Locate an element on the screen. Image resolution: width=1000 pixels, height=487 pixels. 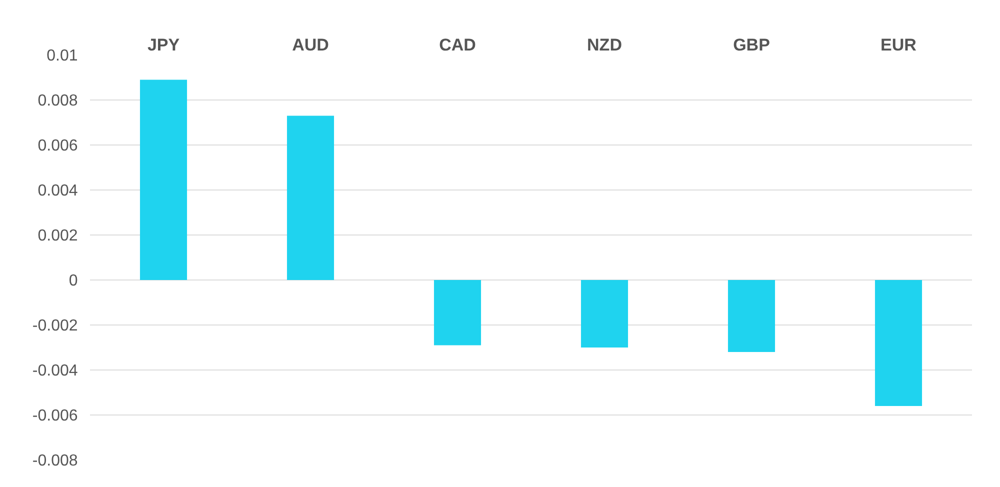
y-tick-label: -0.006 is located at coordinates (55, 416).